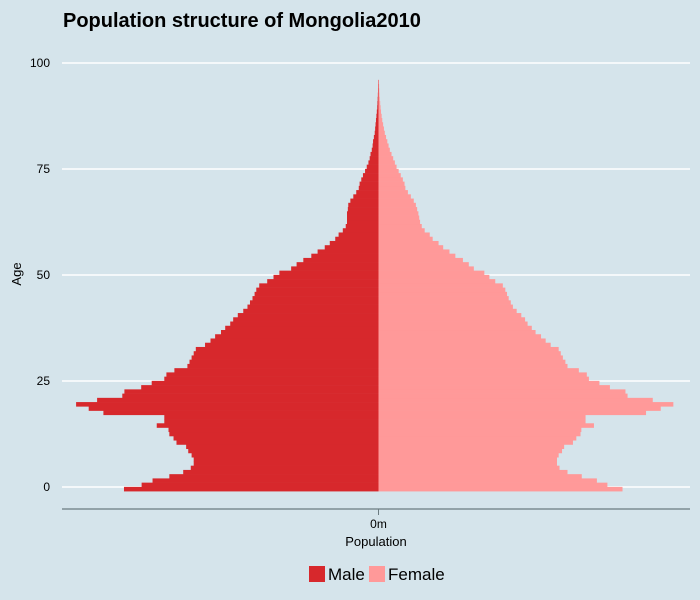  What do you see at coordinates (317, 574) in the screenshot?
I see `legend-swatch-male` at bounding box center [317, 574].